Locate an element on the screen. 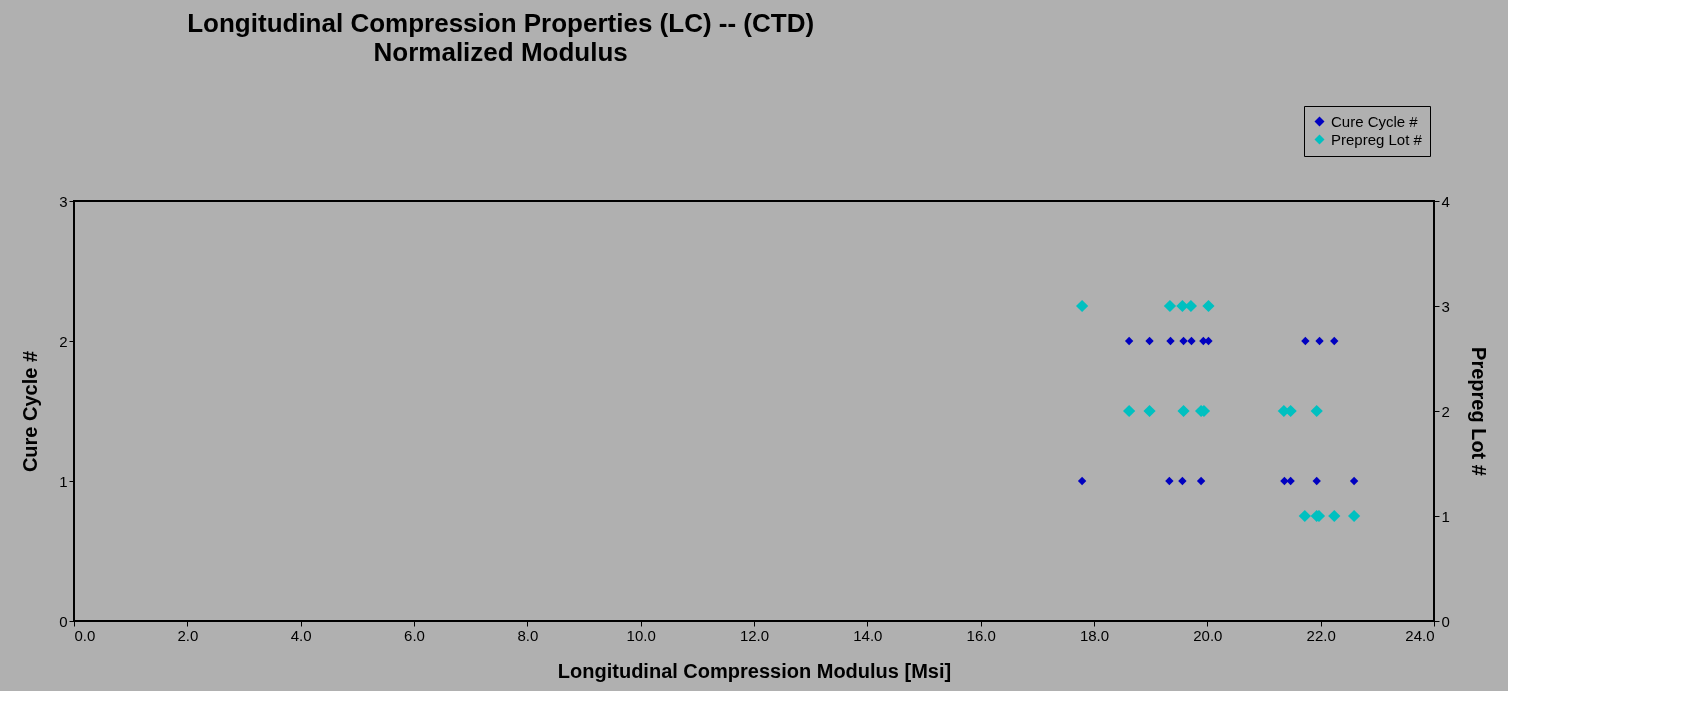 The width and height of the screenshot is (1705, 715). x-tick-label: 22.0 is located at coordinates (1321, 635).